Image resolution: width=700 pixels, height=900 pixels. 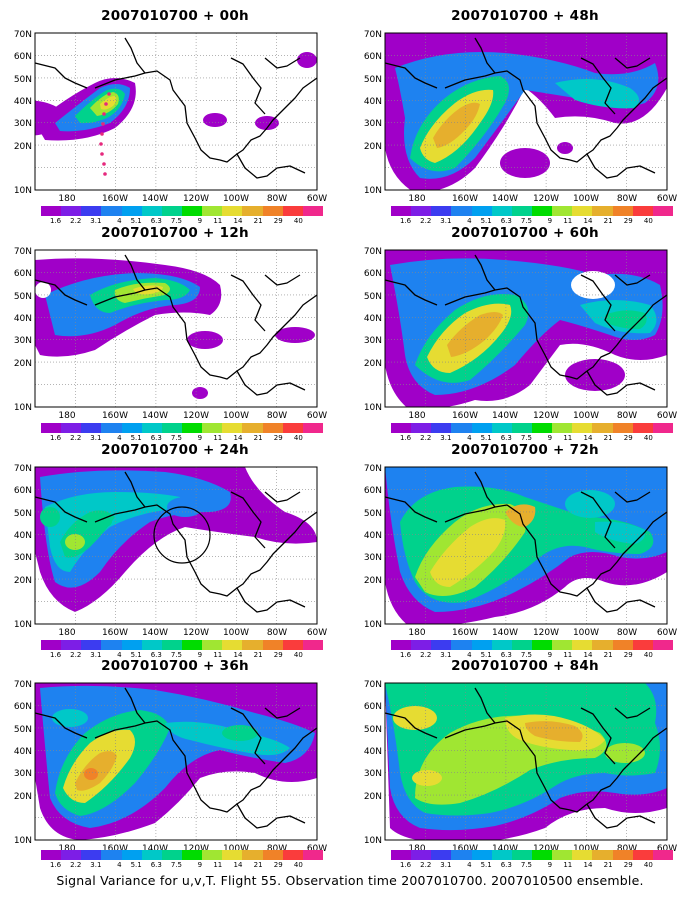 What do you see at coordinates (525, 233) in the screenshot?
I see `panel-title: 2007010700 + 60h` at bounding box center [525, 233].